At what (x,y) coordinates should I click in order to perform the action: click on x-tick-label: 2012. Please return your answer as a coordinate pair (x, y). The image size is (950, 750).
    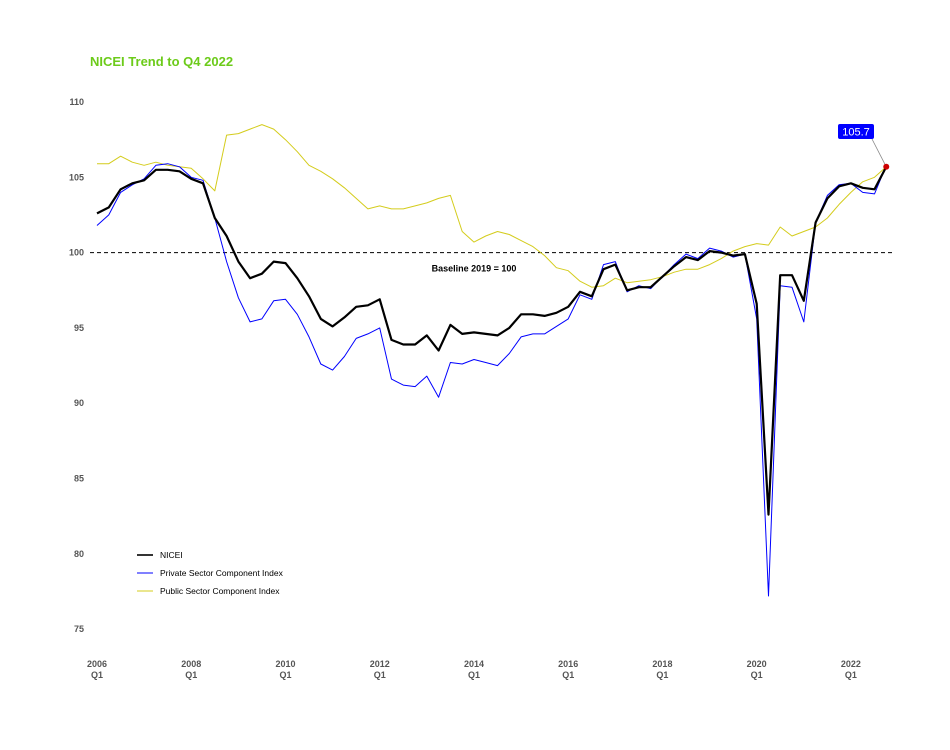
    Looking at the image, I should click on (380, 664).